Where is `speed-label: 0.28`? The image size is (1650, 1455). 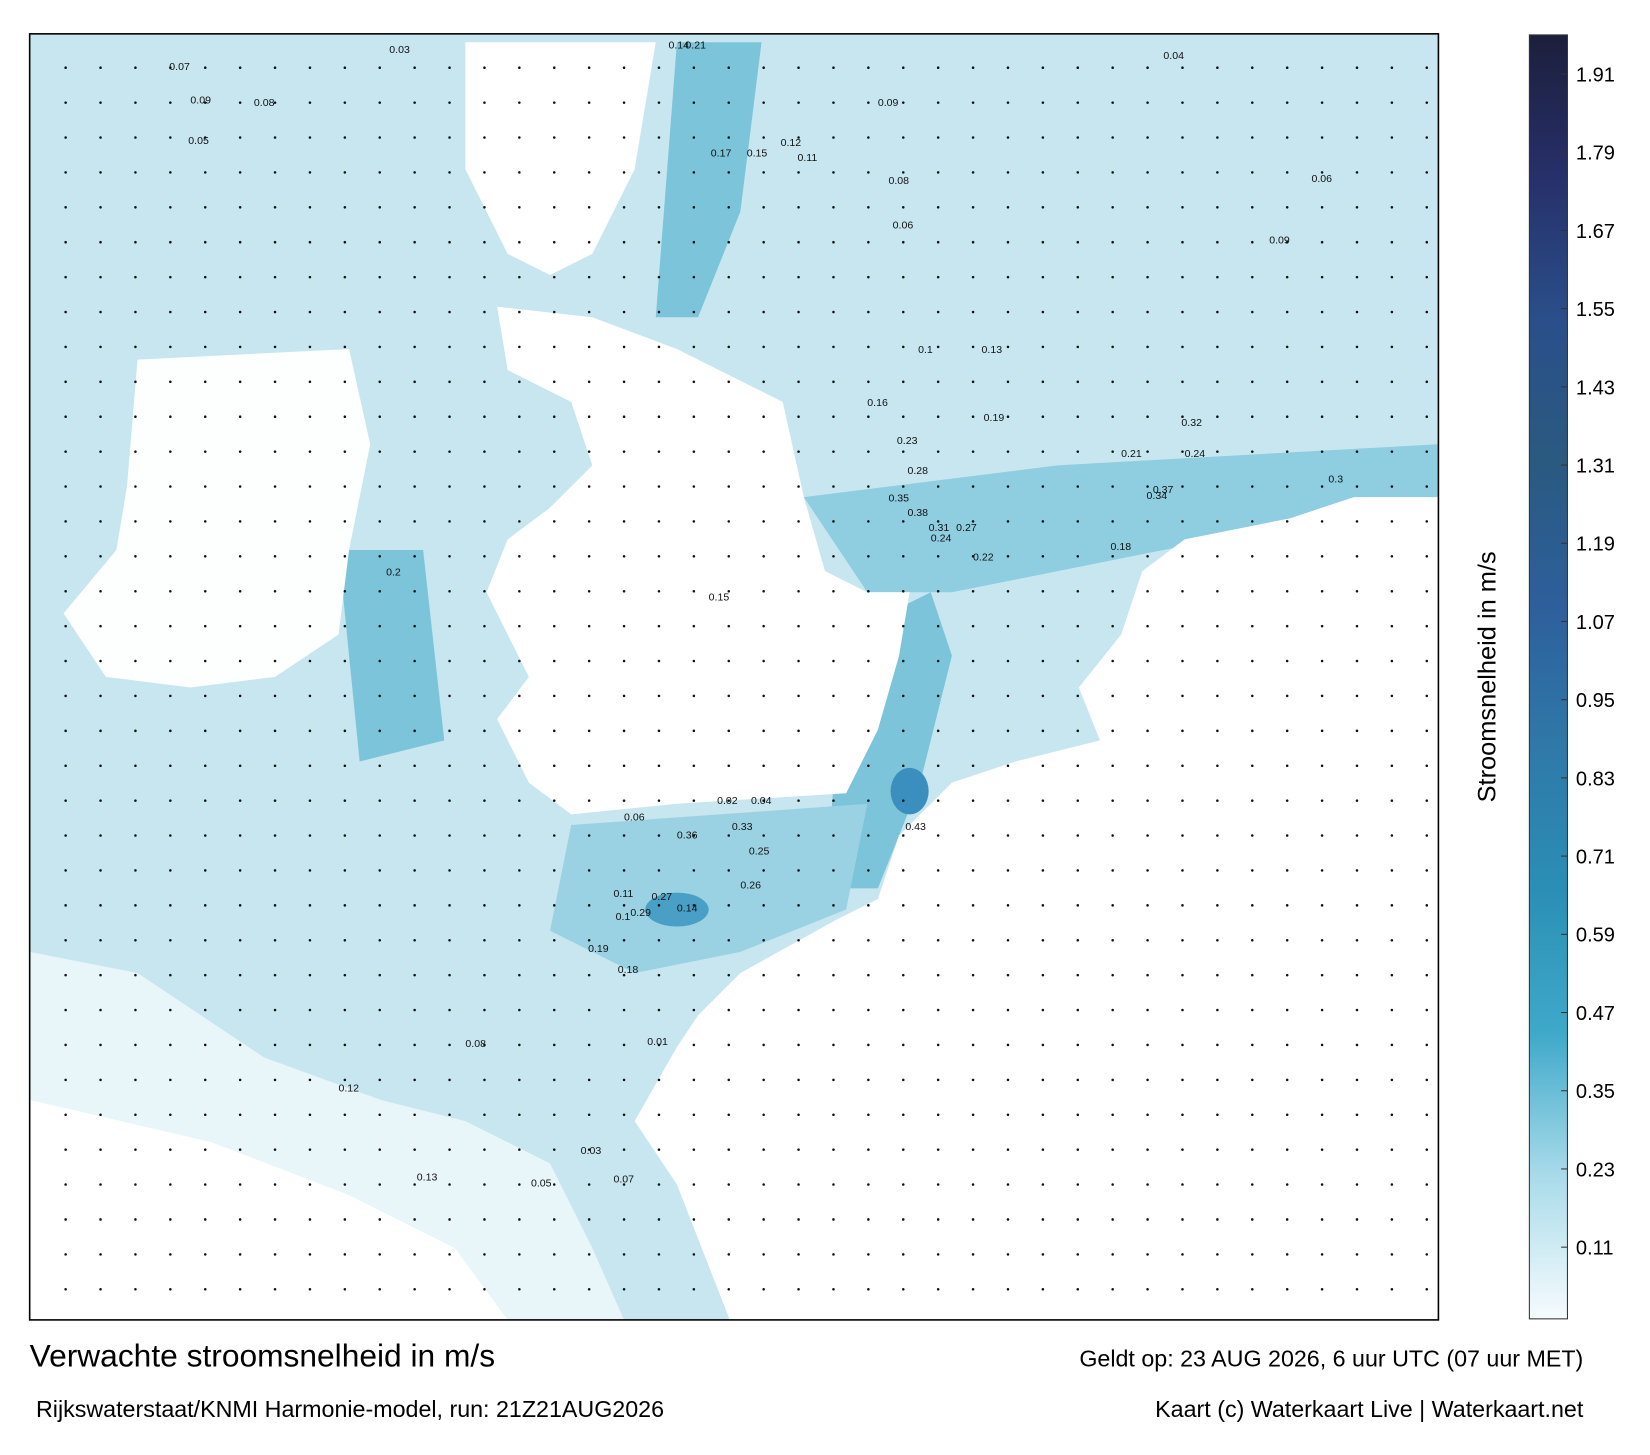 speed-label: 0.28 is located at coordinates (917, 471).